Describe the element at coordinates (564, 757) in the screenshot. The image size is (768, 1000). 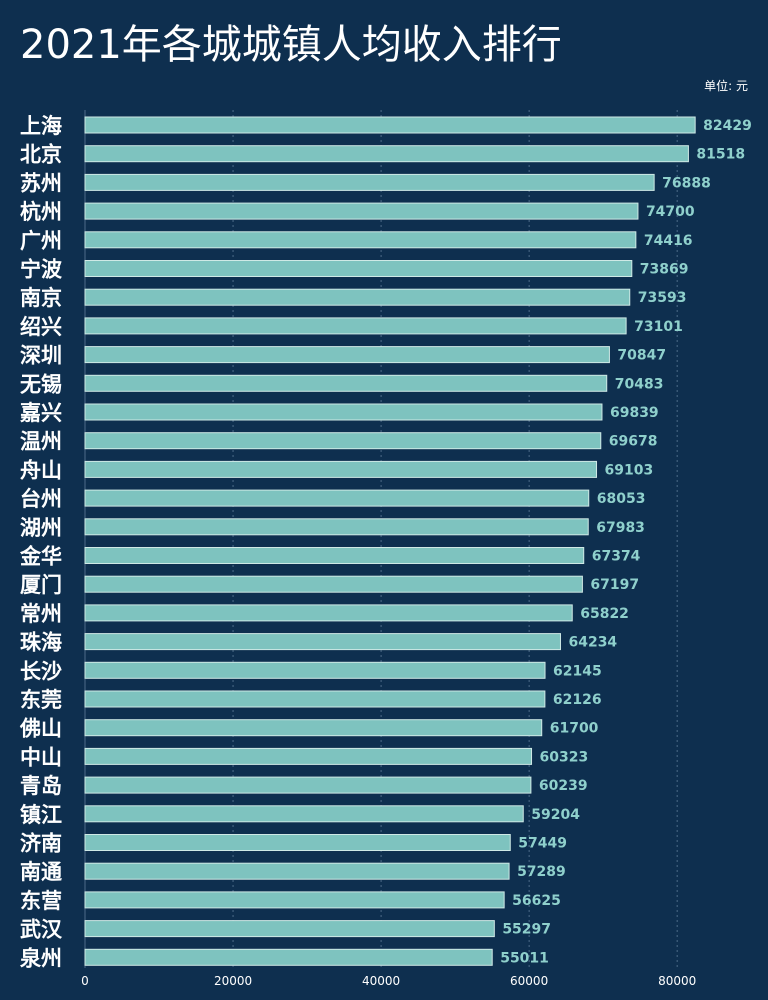
I see `value-label: 60323` at that location.